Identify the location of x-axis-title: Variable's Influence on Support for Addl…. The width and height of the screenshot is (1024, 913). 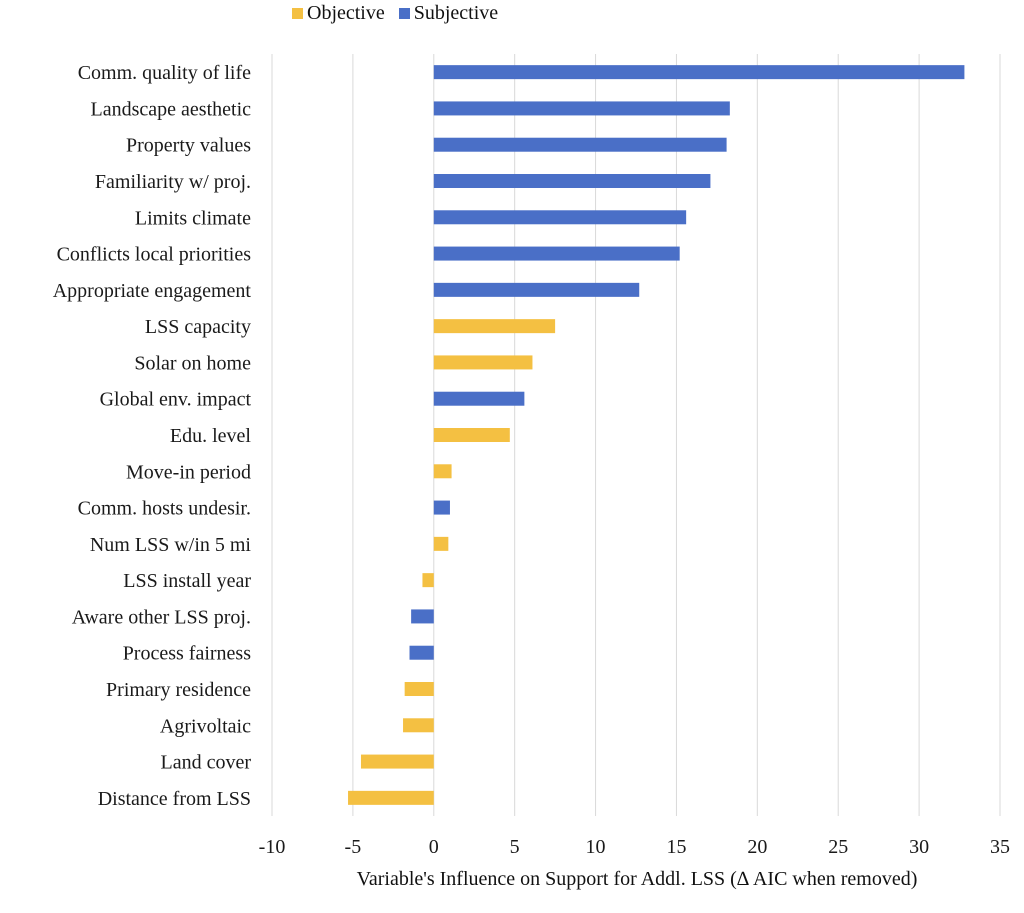
(637, 879).